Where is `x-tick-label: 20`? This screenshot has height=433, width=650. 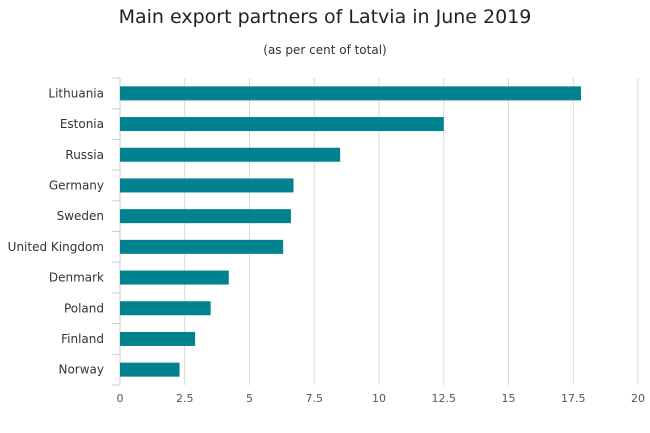 x-tick-label: 20 is located at coordinates (638, 398).